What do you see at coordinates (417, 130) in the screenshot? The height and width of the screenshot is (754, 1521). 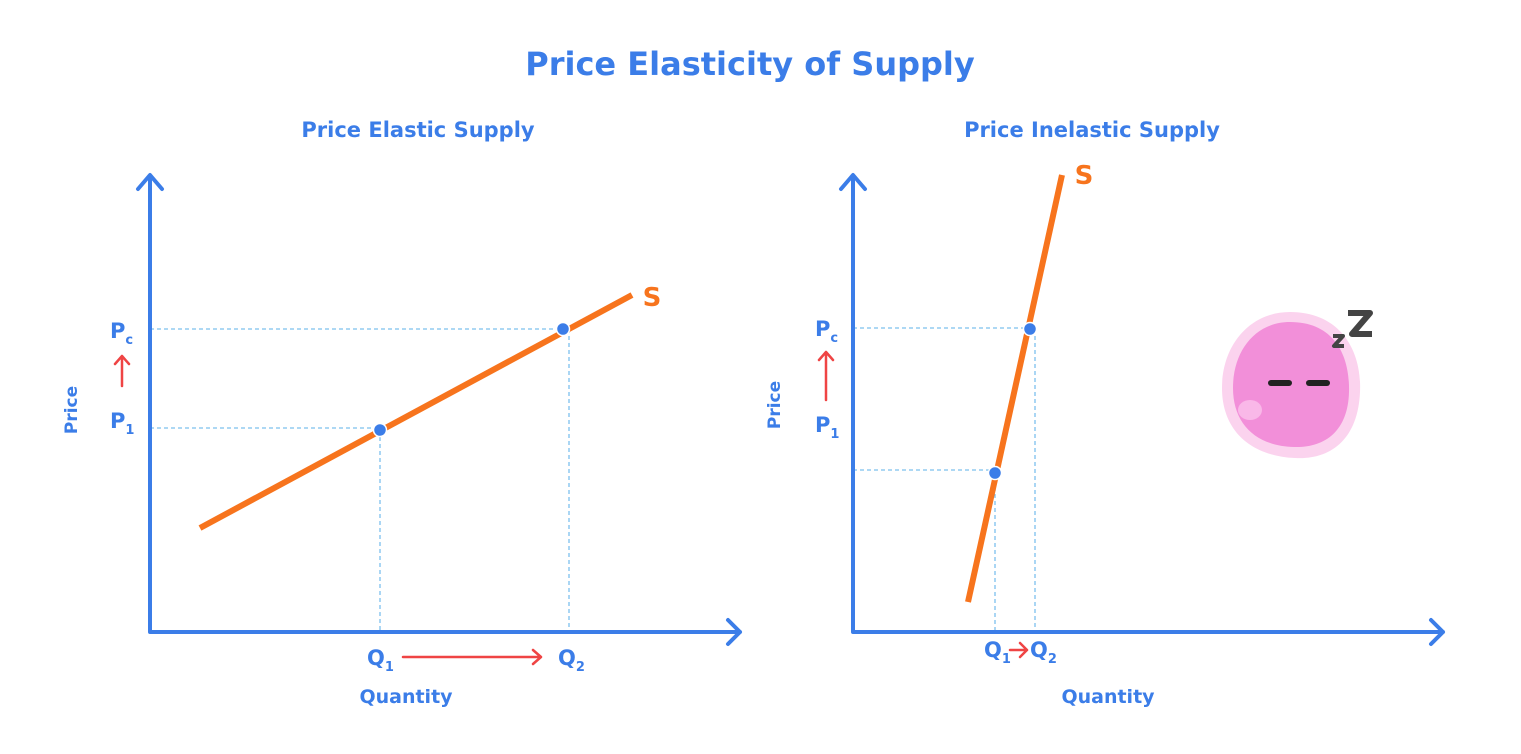 I see `panel-title: Price Elastic Supply` at bounding box center [417, 130].